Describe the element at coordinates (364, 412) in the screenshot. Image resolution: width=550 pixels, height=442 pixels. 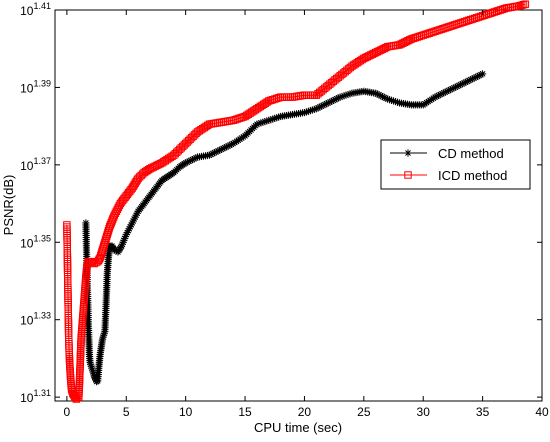
I see `x-tick-label: 25` at that location.